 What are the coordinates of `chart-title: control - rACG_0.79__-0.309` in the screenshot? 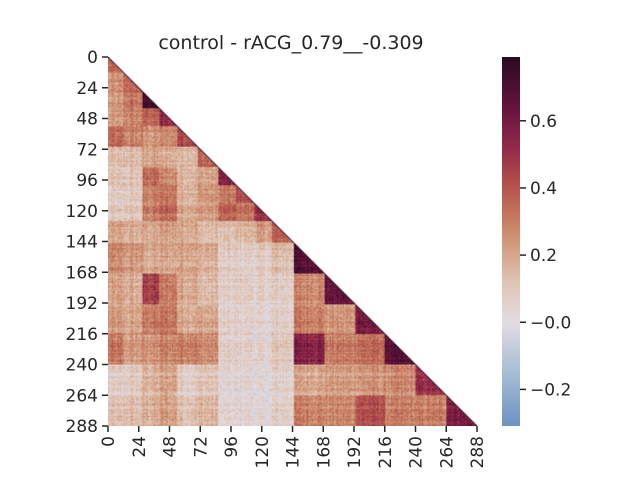 It's located at (290, 43).